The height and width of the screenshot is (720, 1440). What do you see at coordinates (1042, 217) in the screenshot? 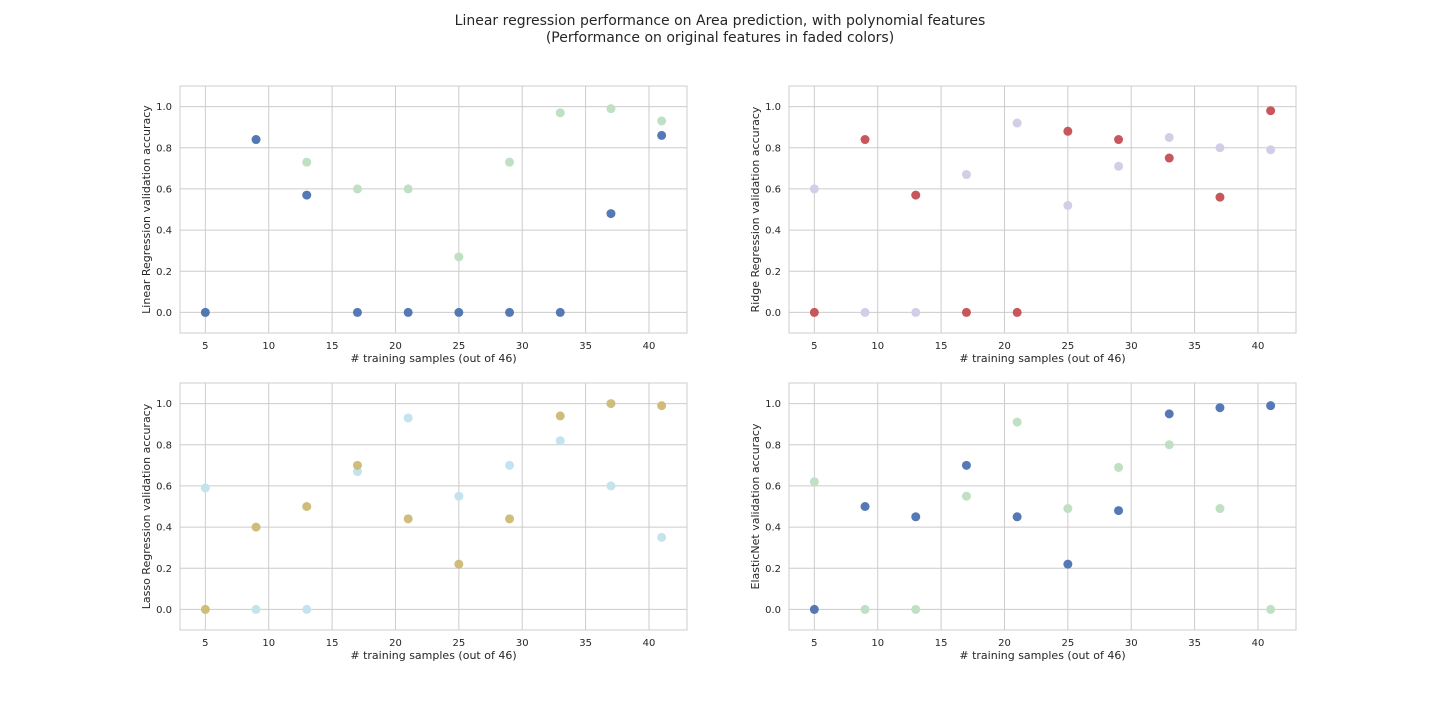
I see `series-original-features` at bounding box center [1042, 217].